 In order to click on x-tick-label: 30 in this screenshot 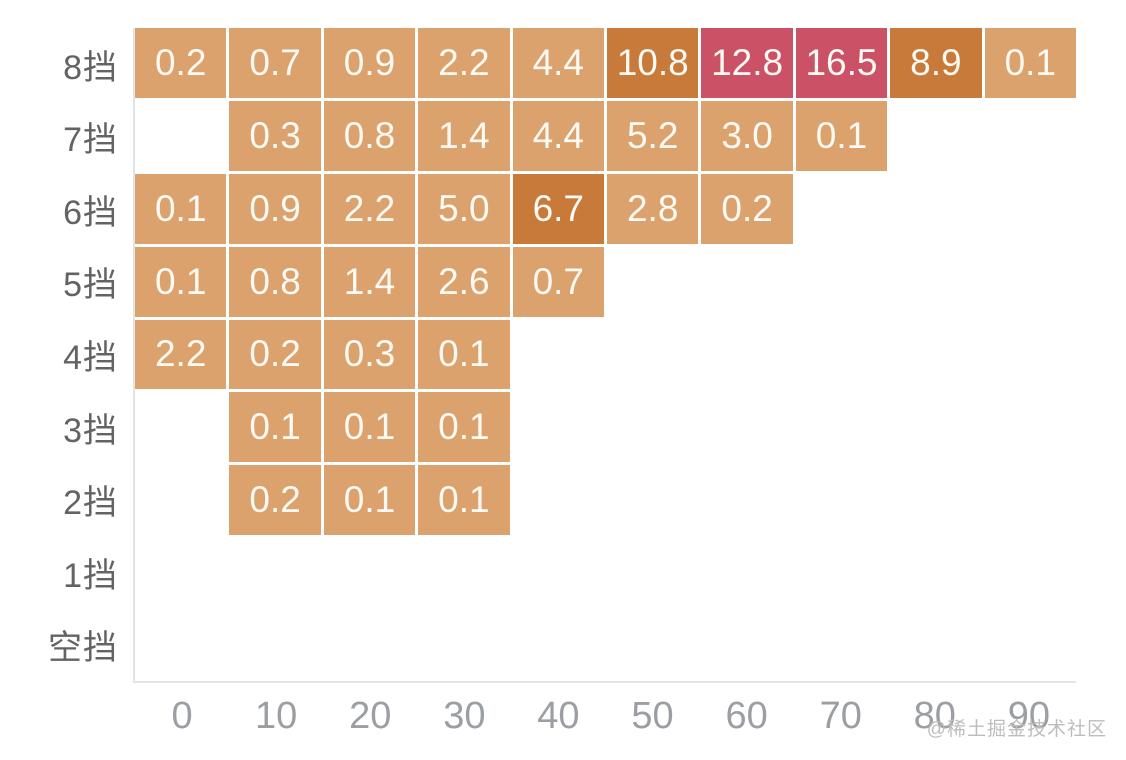, I will do `click(464, 715)`.